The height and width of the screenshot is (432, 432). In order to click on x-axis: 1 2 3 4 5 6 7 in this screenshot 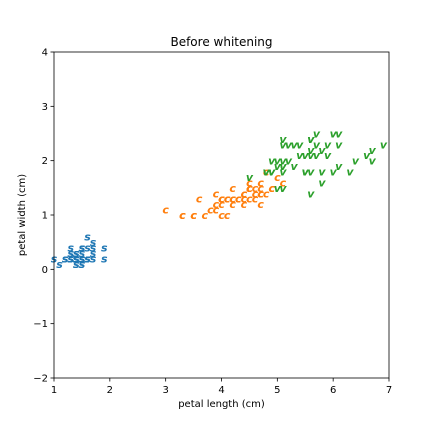, I will do `click(221, 387)`.